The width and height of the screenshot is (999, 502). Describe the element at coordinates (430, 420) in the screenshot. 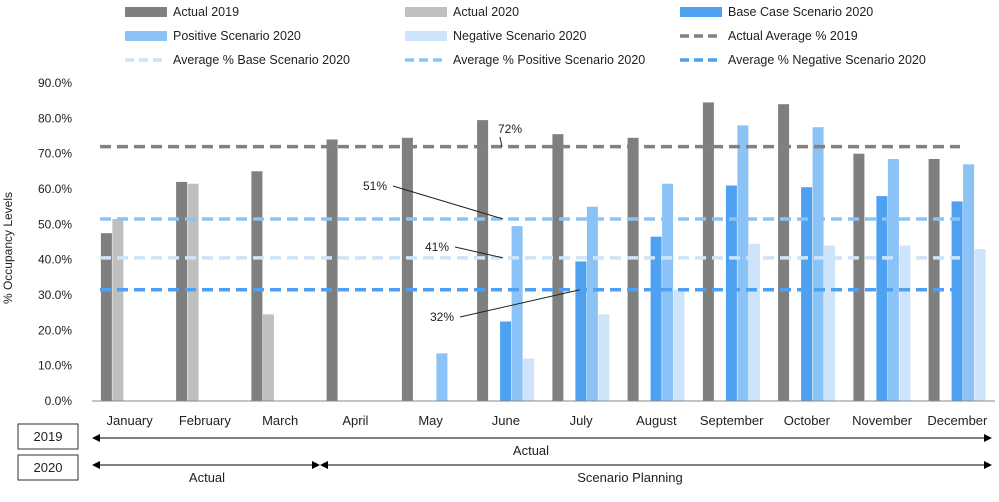

I see `x-tick-label: May` at that location.